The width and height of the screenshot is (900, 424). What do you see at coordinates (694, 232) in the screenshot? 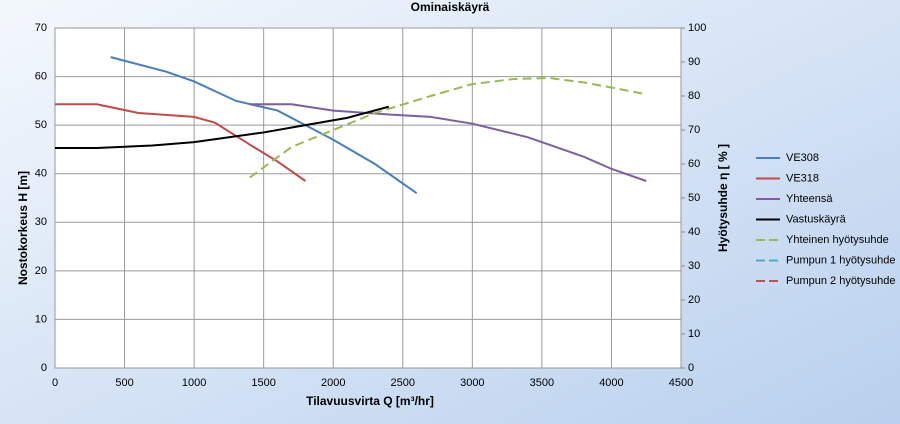
I see `y2-tick-label: 40` at bounding box center [694, 232].